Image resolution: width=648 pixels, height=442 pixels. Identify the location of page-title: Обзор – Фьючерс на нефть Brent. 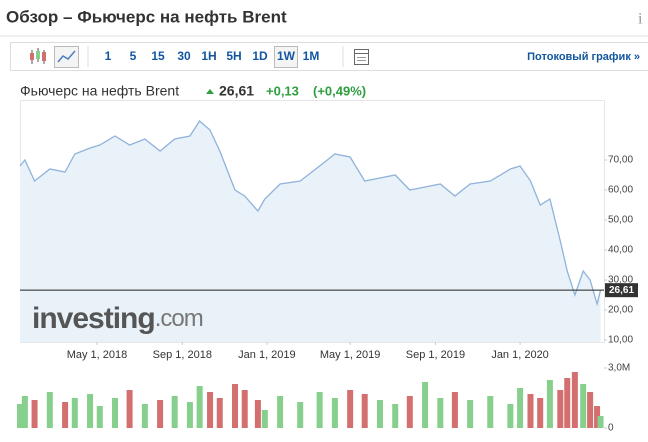
(146, 16).